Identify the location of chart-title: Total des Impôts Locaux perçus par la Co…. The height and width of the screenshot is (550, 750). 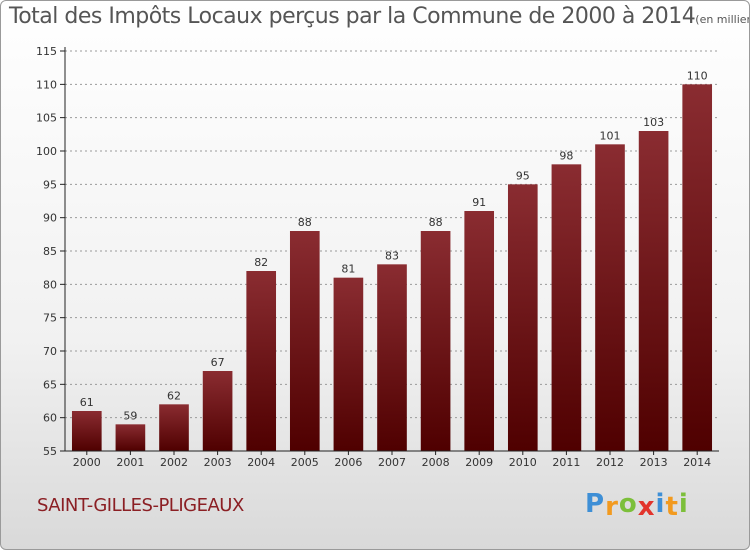
(379, 16).